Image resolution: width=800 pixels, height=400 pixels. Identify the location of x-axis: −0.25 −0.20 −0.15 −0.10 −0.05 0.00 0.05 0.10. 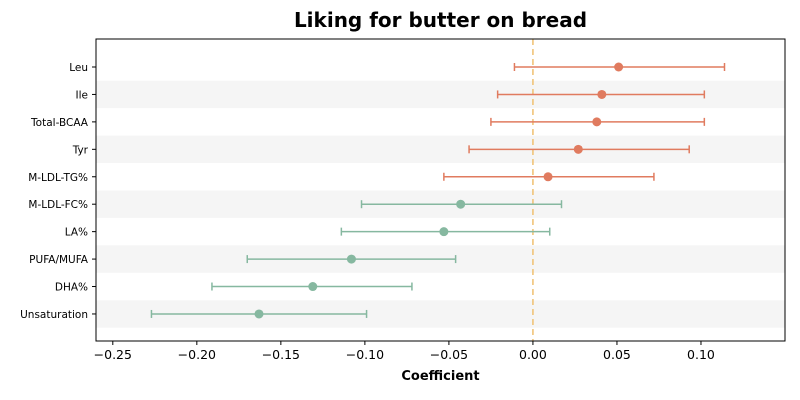
(404, 351).